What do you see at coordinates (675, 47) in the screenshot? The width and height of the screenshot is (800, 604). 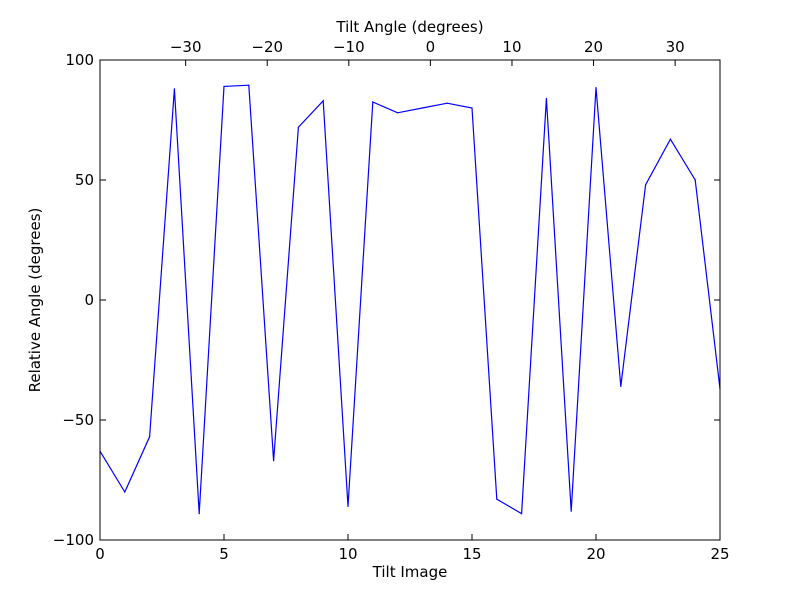 I see `top-tick-label: 30` at bounding box center [675, 47].